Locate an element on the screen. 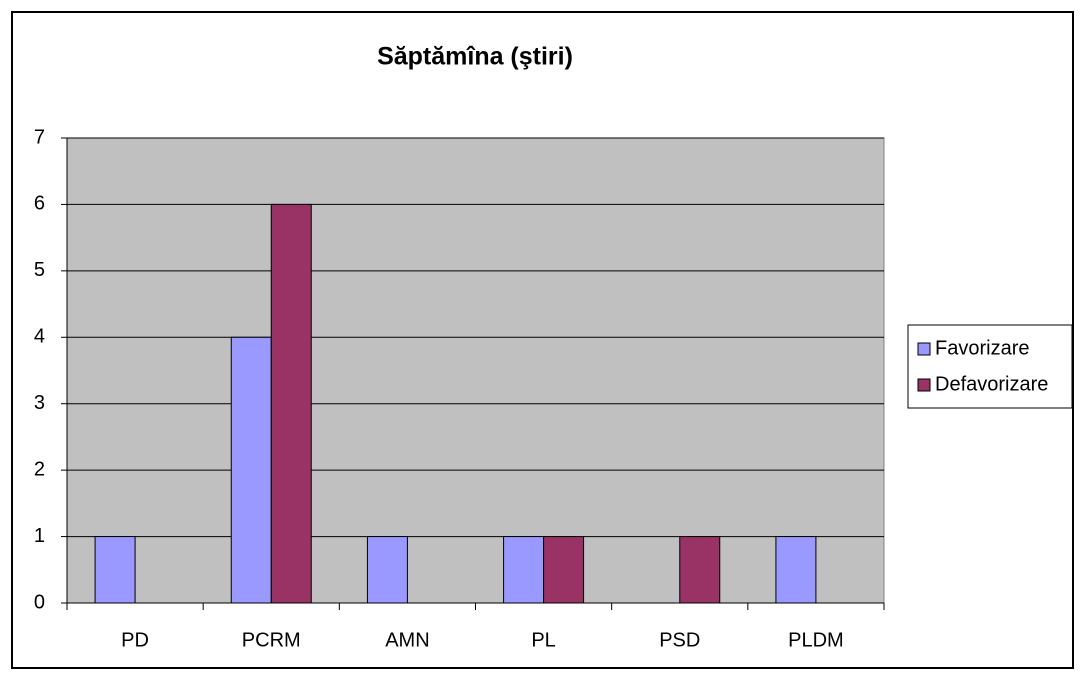 This screenshot has width=1083, height=685. x-tick-label: AMN is located at coordinates (407, 640).